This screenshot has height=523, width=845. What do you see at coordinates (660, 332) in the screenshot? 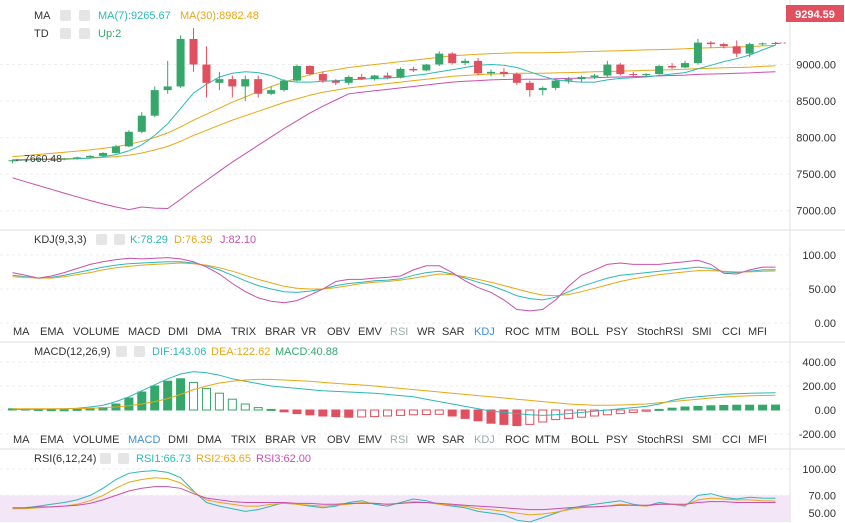
I see `indicator-tab-stochrsi: StochRSI` at bounding box center [660, 332].